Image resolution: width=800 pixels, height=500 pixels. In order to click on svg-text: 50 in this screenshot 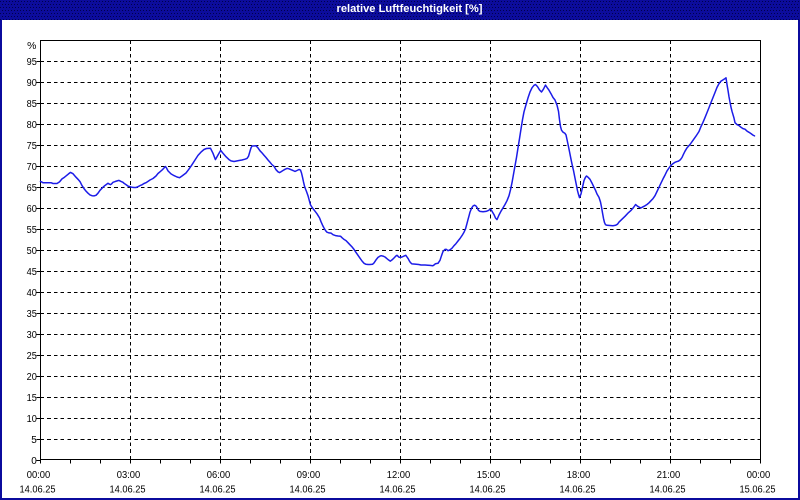, I will do `click(32, 251)`.